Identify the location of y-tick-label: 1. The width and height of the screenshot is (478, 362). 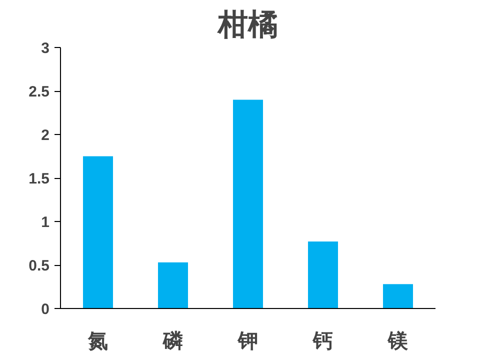
(45, 222).